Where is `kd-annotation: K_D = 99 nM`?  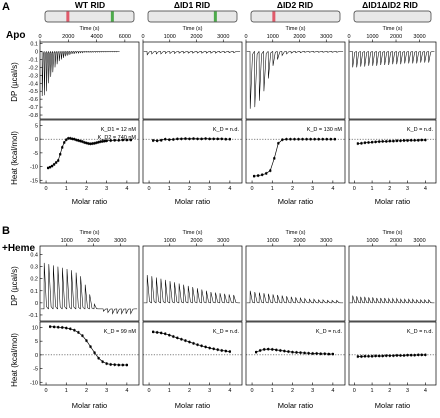
kd-annotation: K_D = 99 nM is located at coordinates (120, 332).